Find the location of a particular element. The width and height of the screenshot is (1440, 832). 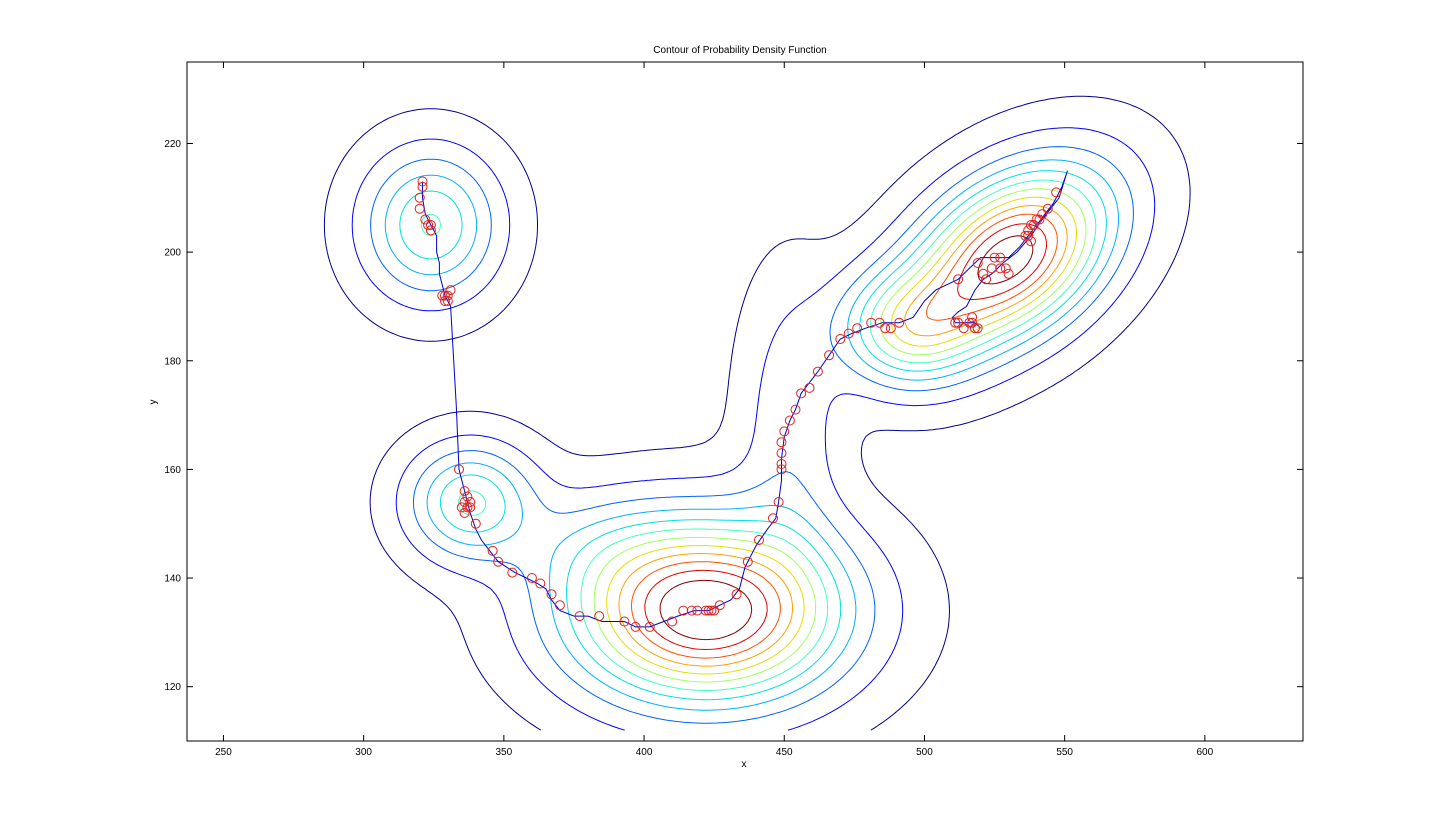

chart-title: Contour of Probability Density Function is located at coordinates (739, 50).